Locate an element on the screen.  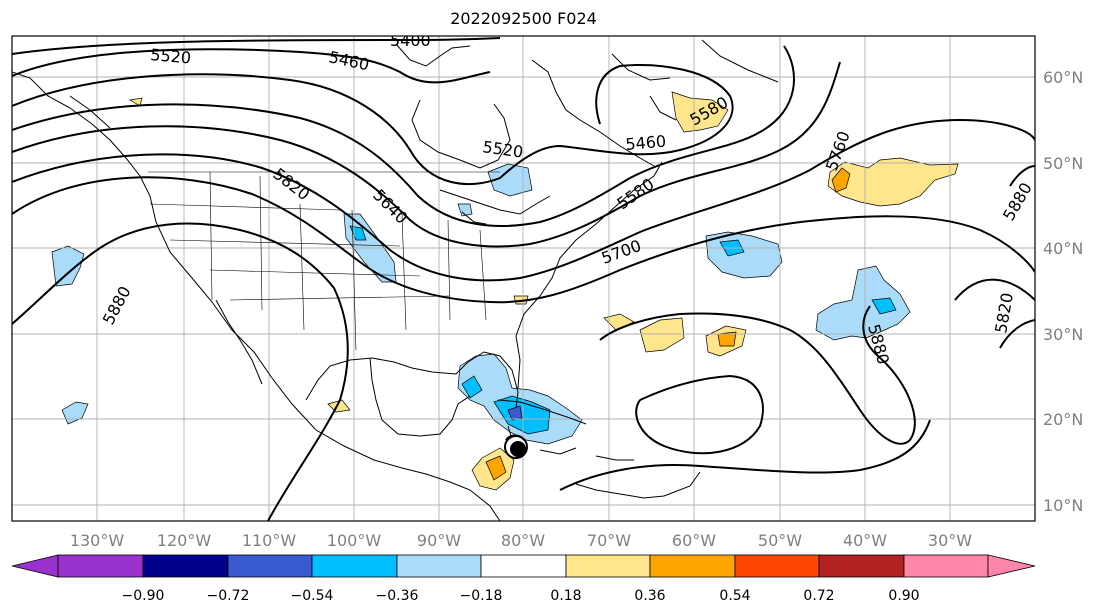
lon-label: 80°W is located at coordinates (523, 540).